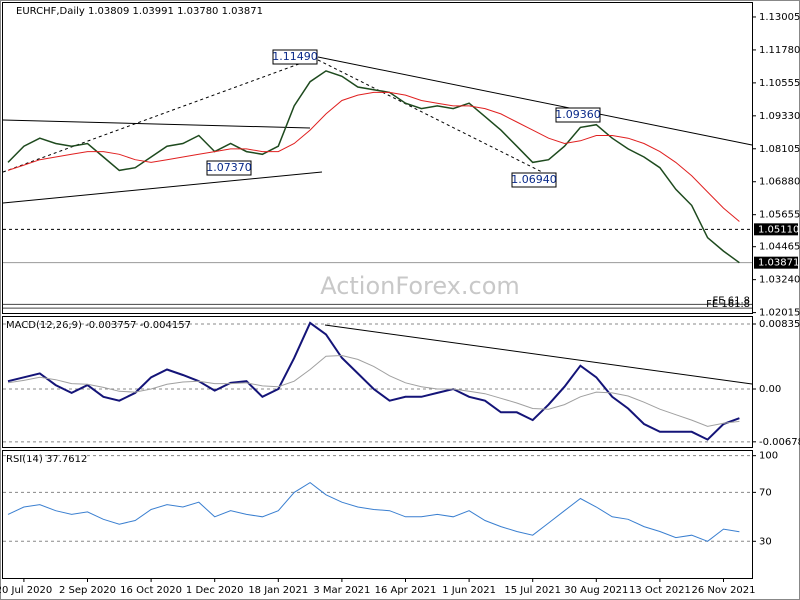 The image size is (800, 600). I want to click on pane-title: MACD(12,26,9) -0.003757 -0.004157, so click(98, 325).